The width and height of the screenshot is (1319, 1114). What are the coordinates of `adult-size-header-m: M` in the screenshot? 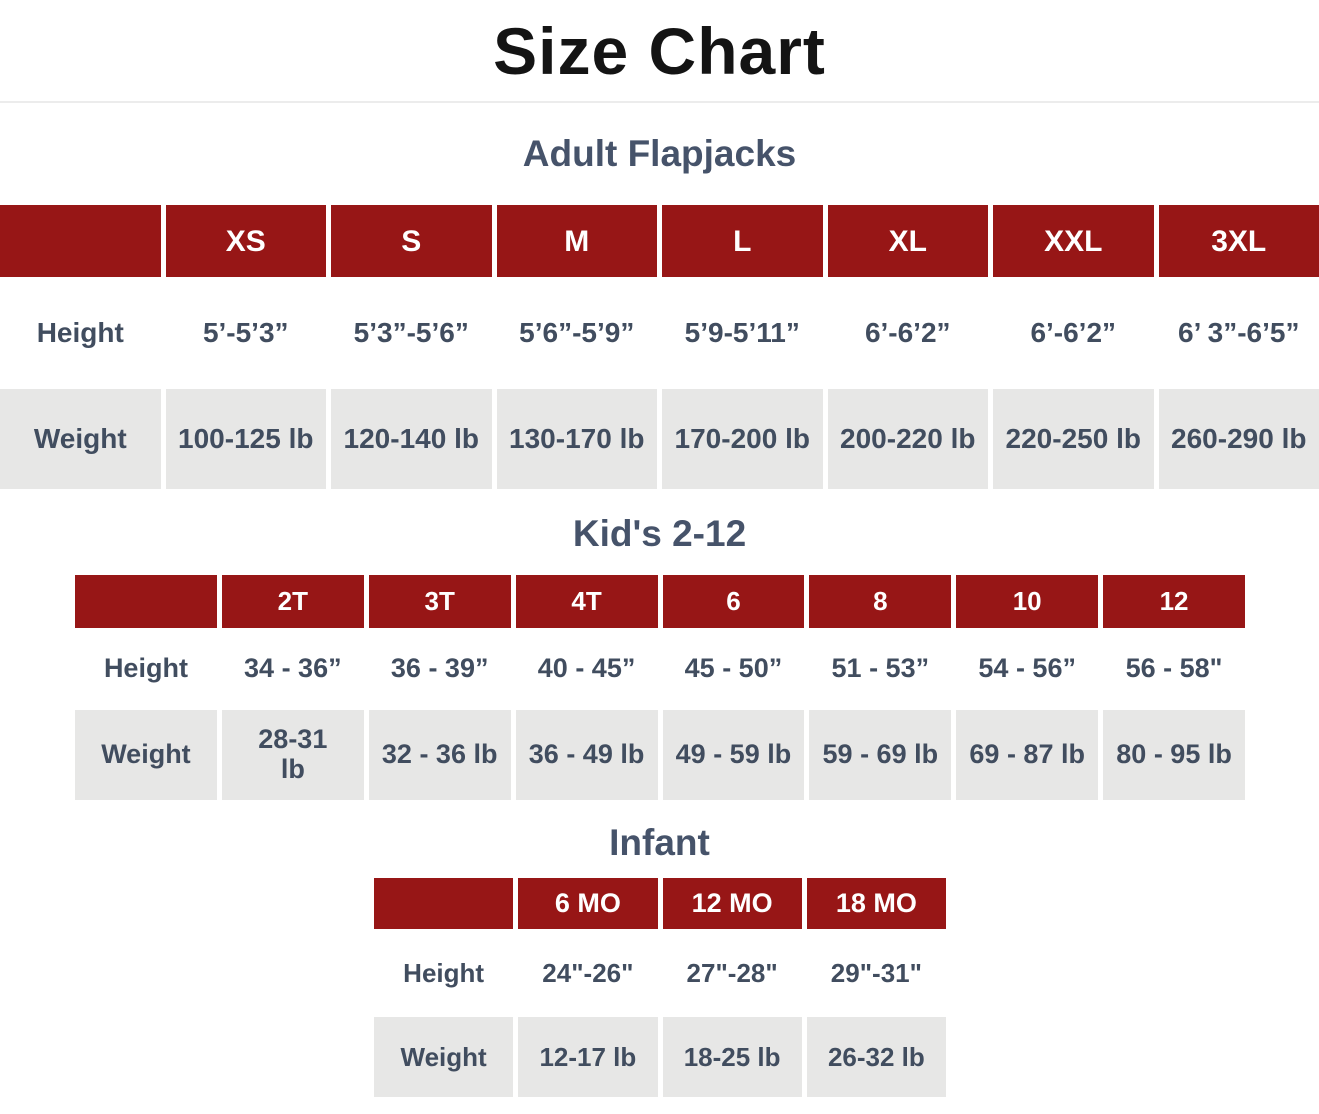 It's located at (576, 241).